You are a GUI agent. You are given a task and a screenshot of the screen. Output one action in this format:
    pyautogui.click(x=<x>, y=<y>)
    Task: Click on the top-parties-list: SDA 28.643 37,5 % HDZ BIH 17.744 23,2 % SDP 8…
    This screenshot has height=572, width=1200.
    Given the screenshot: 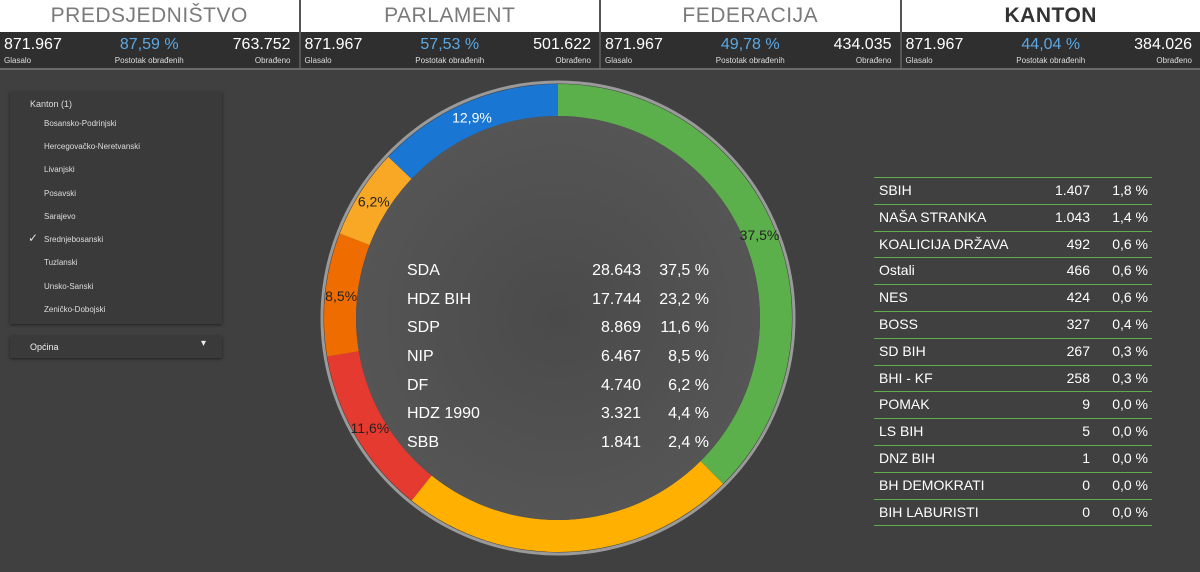 What is the action you would take?
    pyautogui.click(x=558, y=362)
    